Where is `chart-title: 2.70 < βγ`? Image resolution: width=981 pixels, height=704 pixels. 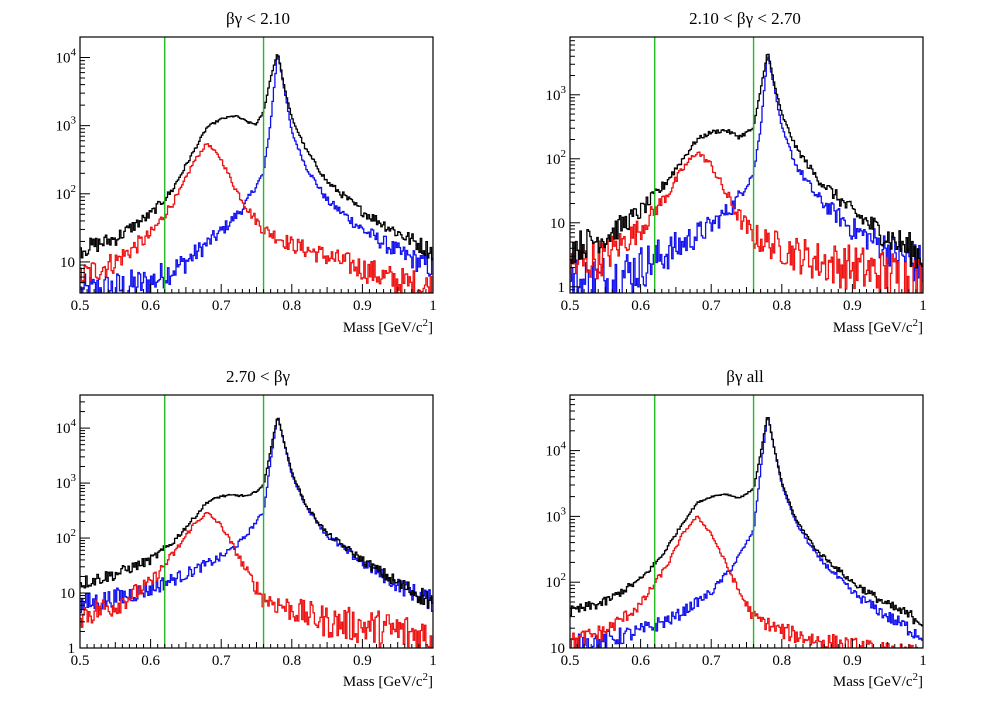 chart-title: 2.70 < βγ is located at coordinates (258, 376).